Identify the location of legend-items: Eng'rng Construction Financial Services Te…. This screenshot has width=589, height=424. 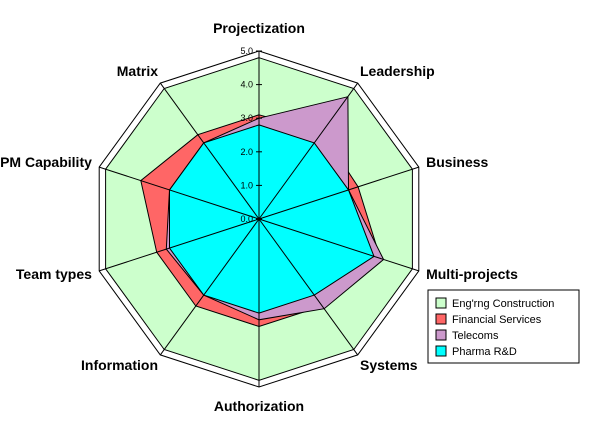
(494, 327).